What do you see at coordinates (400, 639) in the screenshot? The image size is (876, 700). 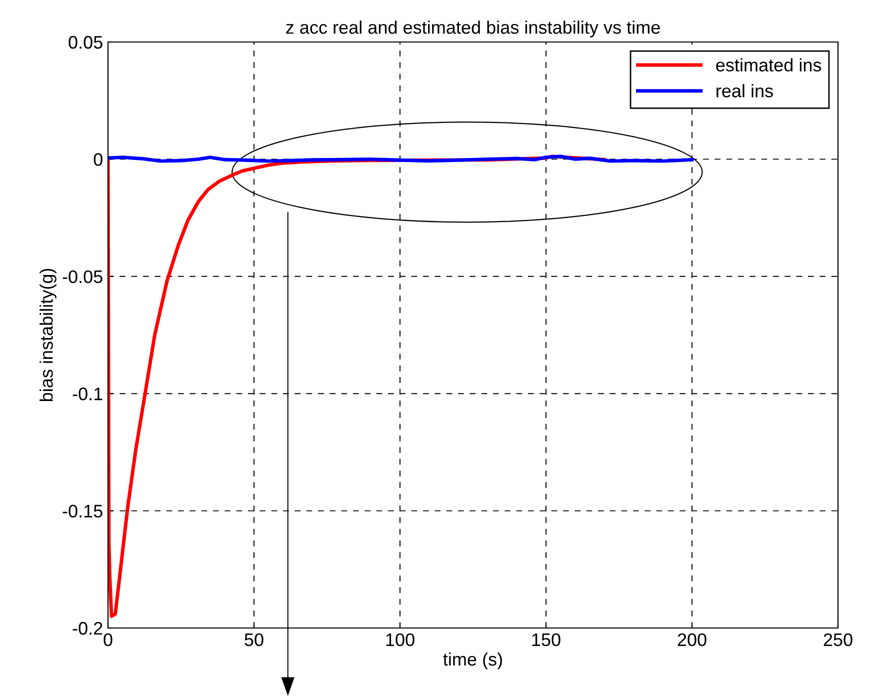 I see `x-tick-label: 100` at bounding box center [400, 639].